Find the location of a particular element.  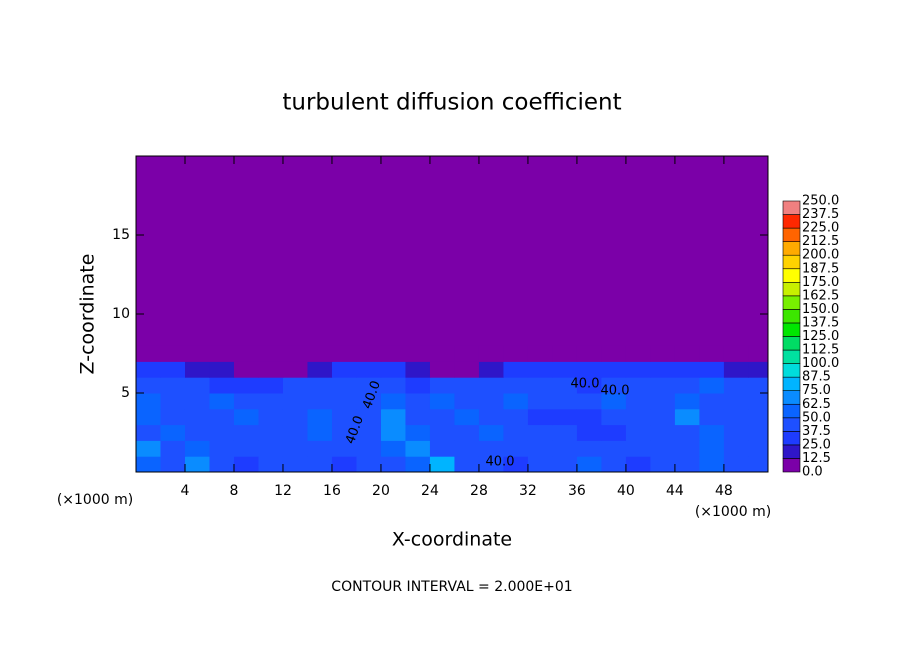

contour-label: 40.0 is located at coordinates (500, 462).